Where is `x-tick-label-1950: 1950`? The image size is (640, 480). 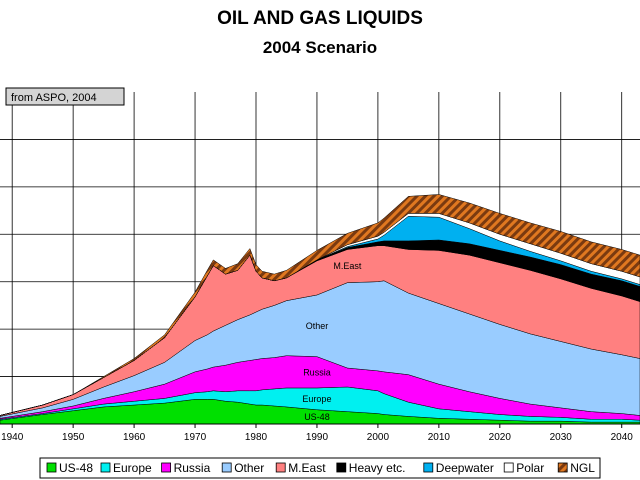 x-tick-label-1950: 1950 is located at coordinates (73, 437).